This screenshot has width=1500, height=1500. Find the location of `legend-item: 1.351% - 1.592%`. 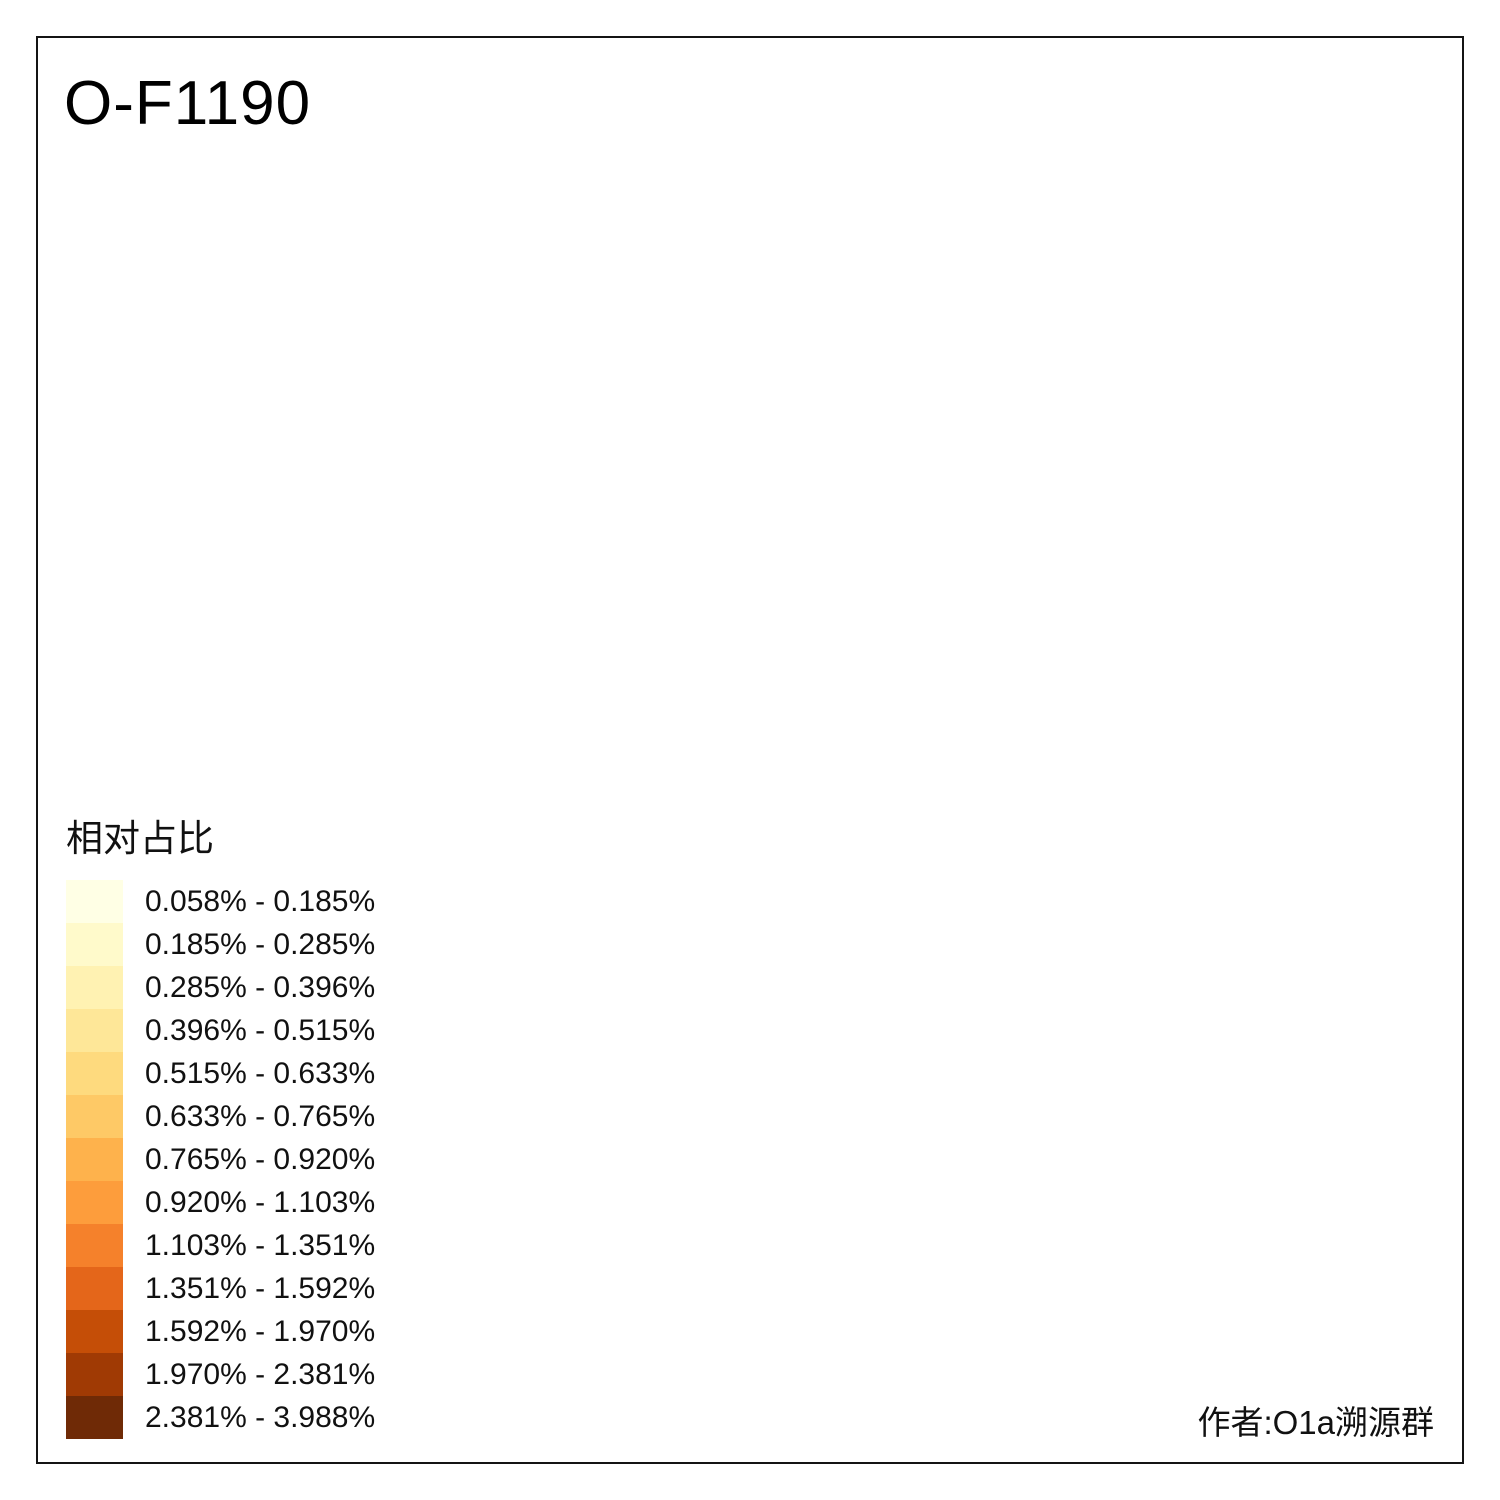

legend-item: 1.351% - 1.592% is located at coordinates (220, 1288).